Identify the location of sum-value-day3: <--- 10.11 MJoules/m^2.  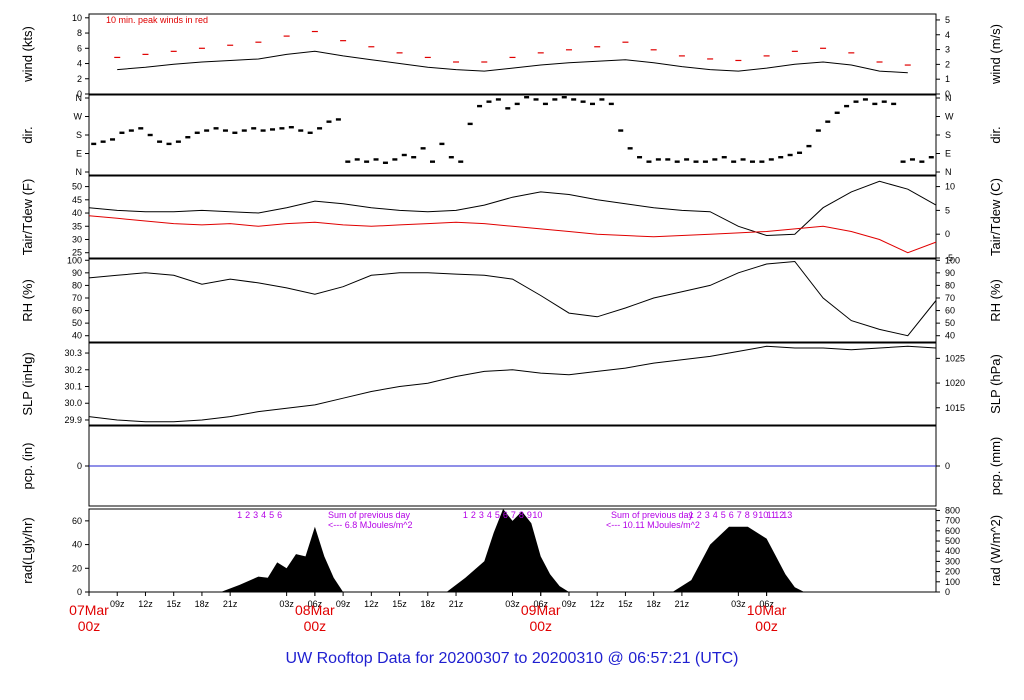
(653, 525).